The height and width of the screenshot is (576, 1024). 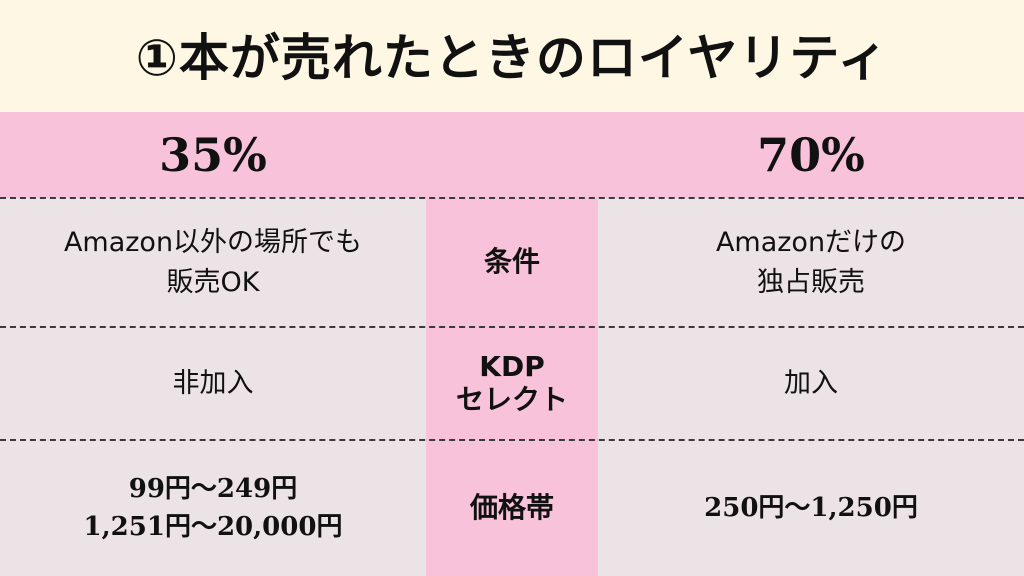 What do you see at coordinates (811, 155) in the screenshot?
I see `royalty-70-header: 70%` at bounding box center [811, 155].